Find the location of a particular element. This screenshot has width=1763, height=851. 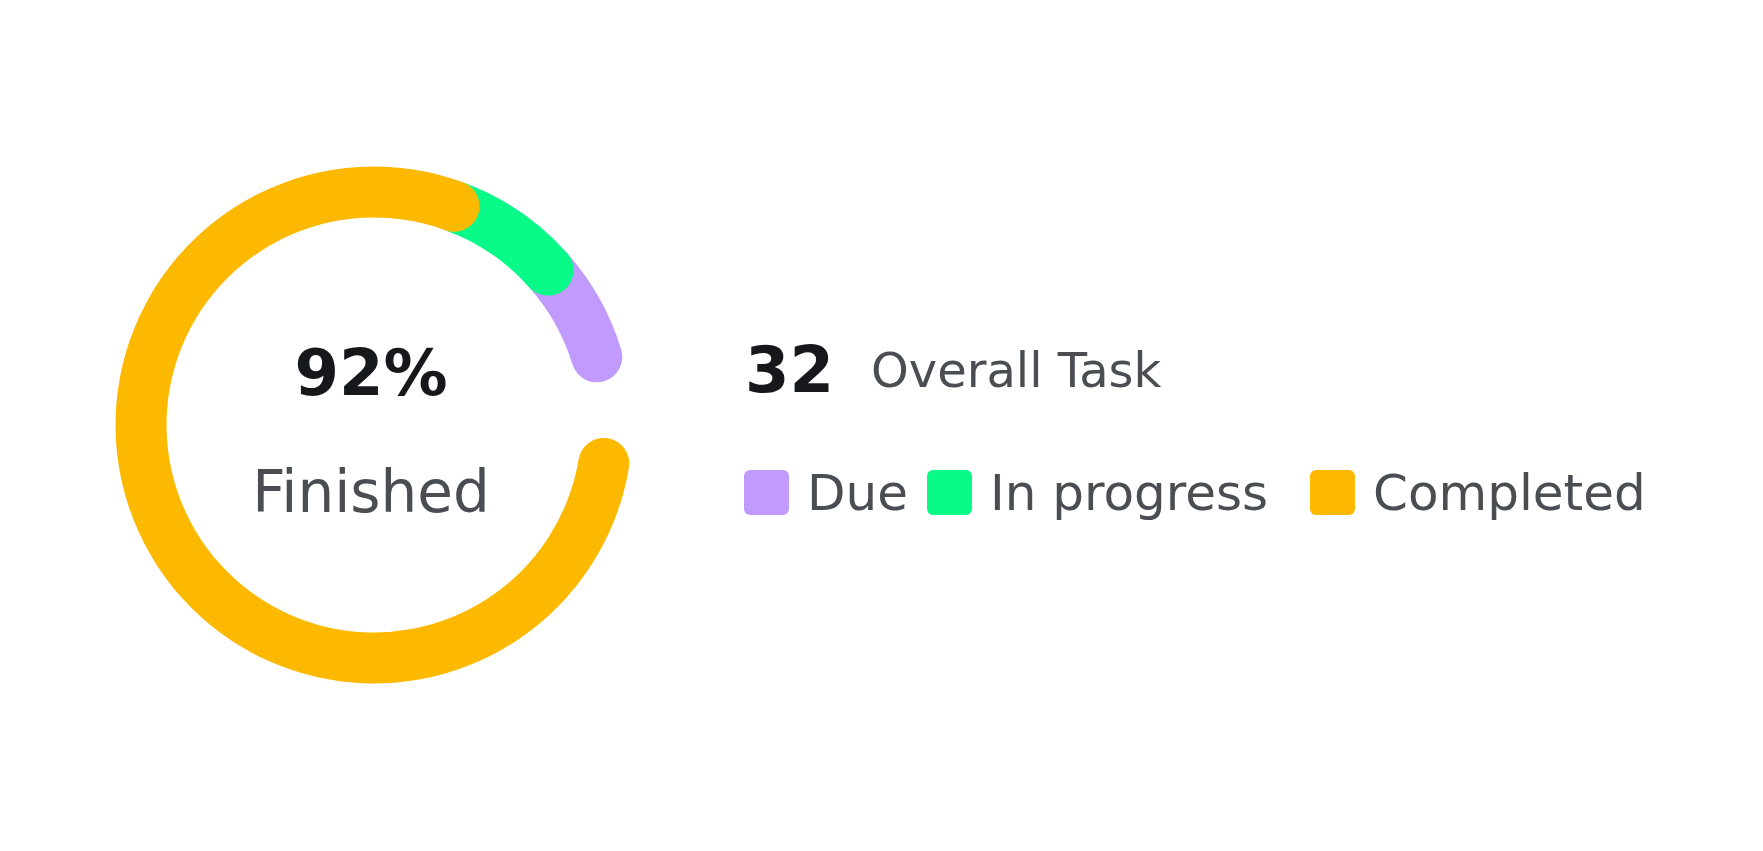

text: Finished is located at coordinates (371, 492).